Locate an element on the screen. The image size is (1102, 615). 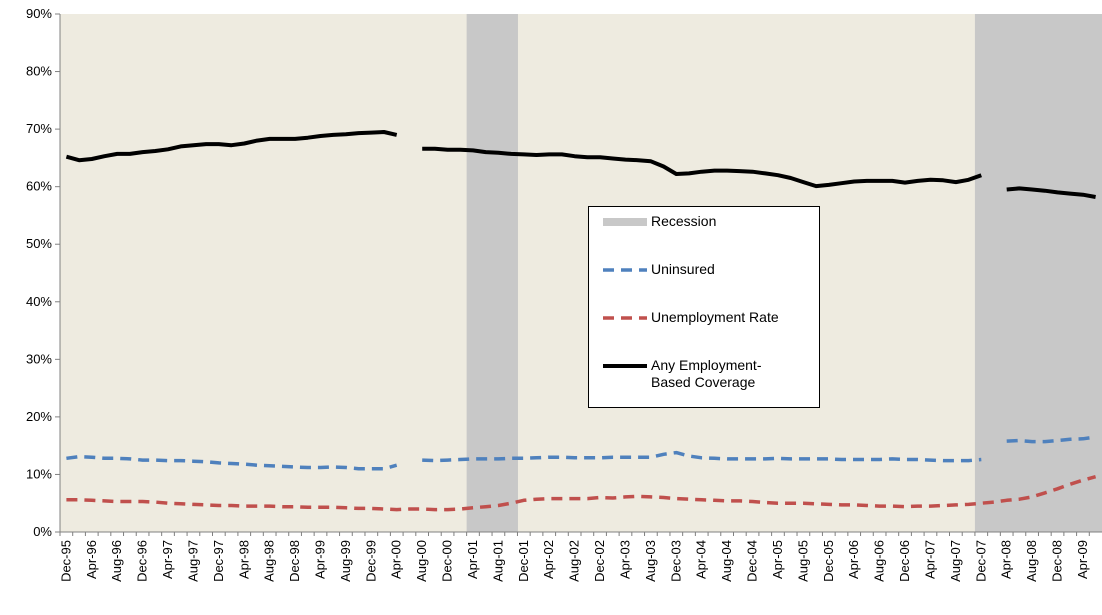
legend-label: Recession is located at coordinates (684, 221).